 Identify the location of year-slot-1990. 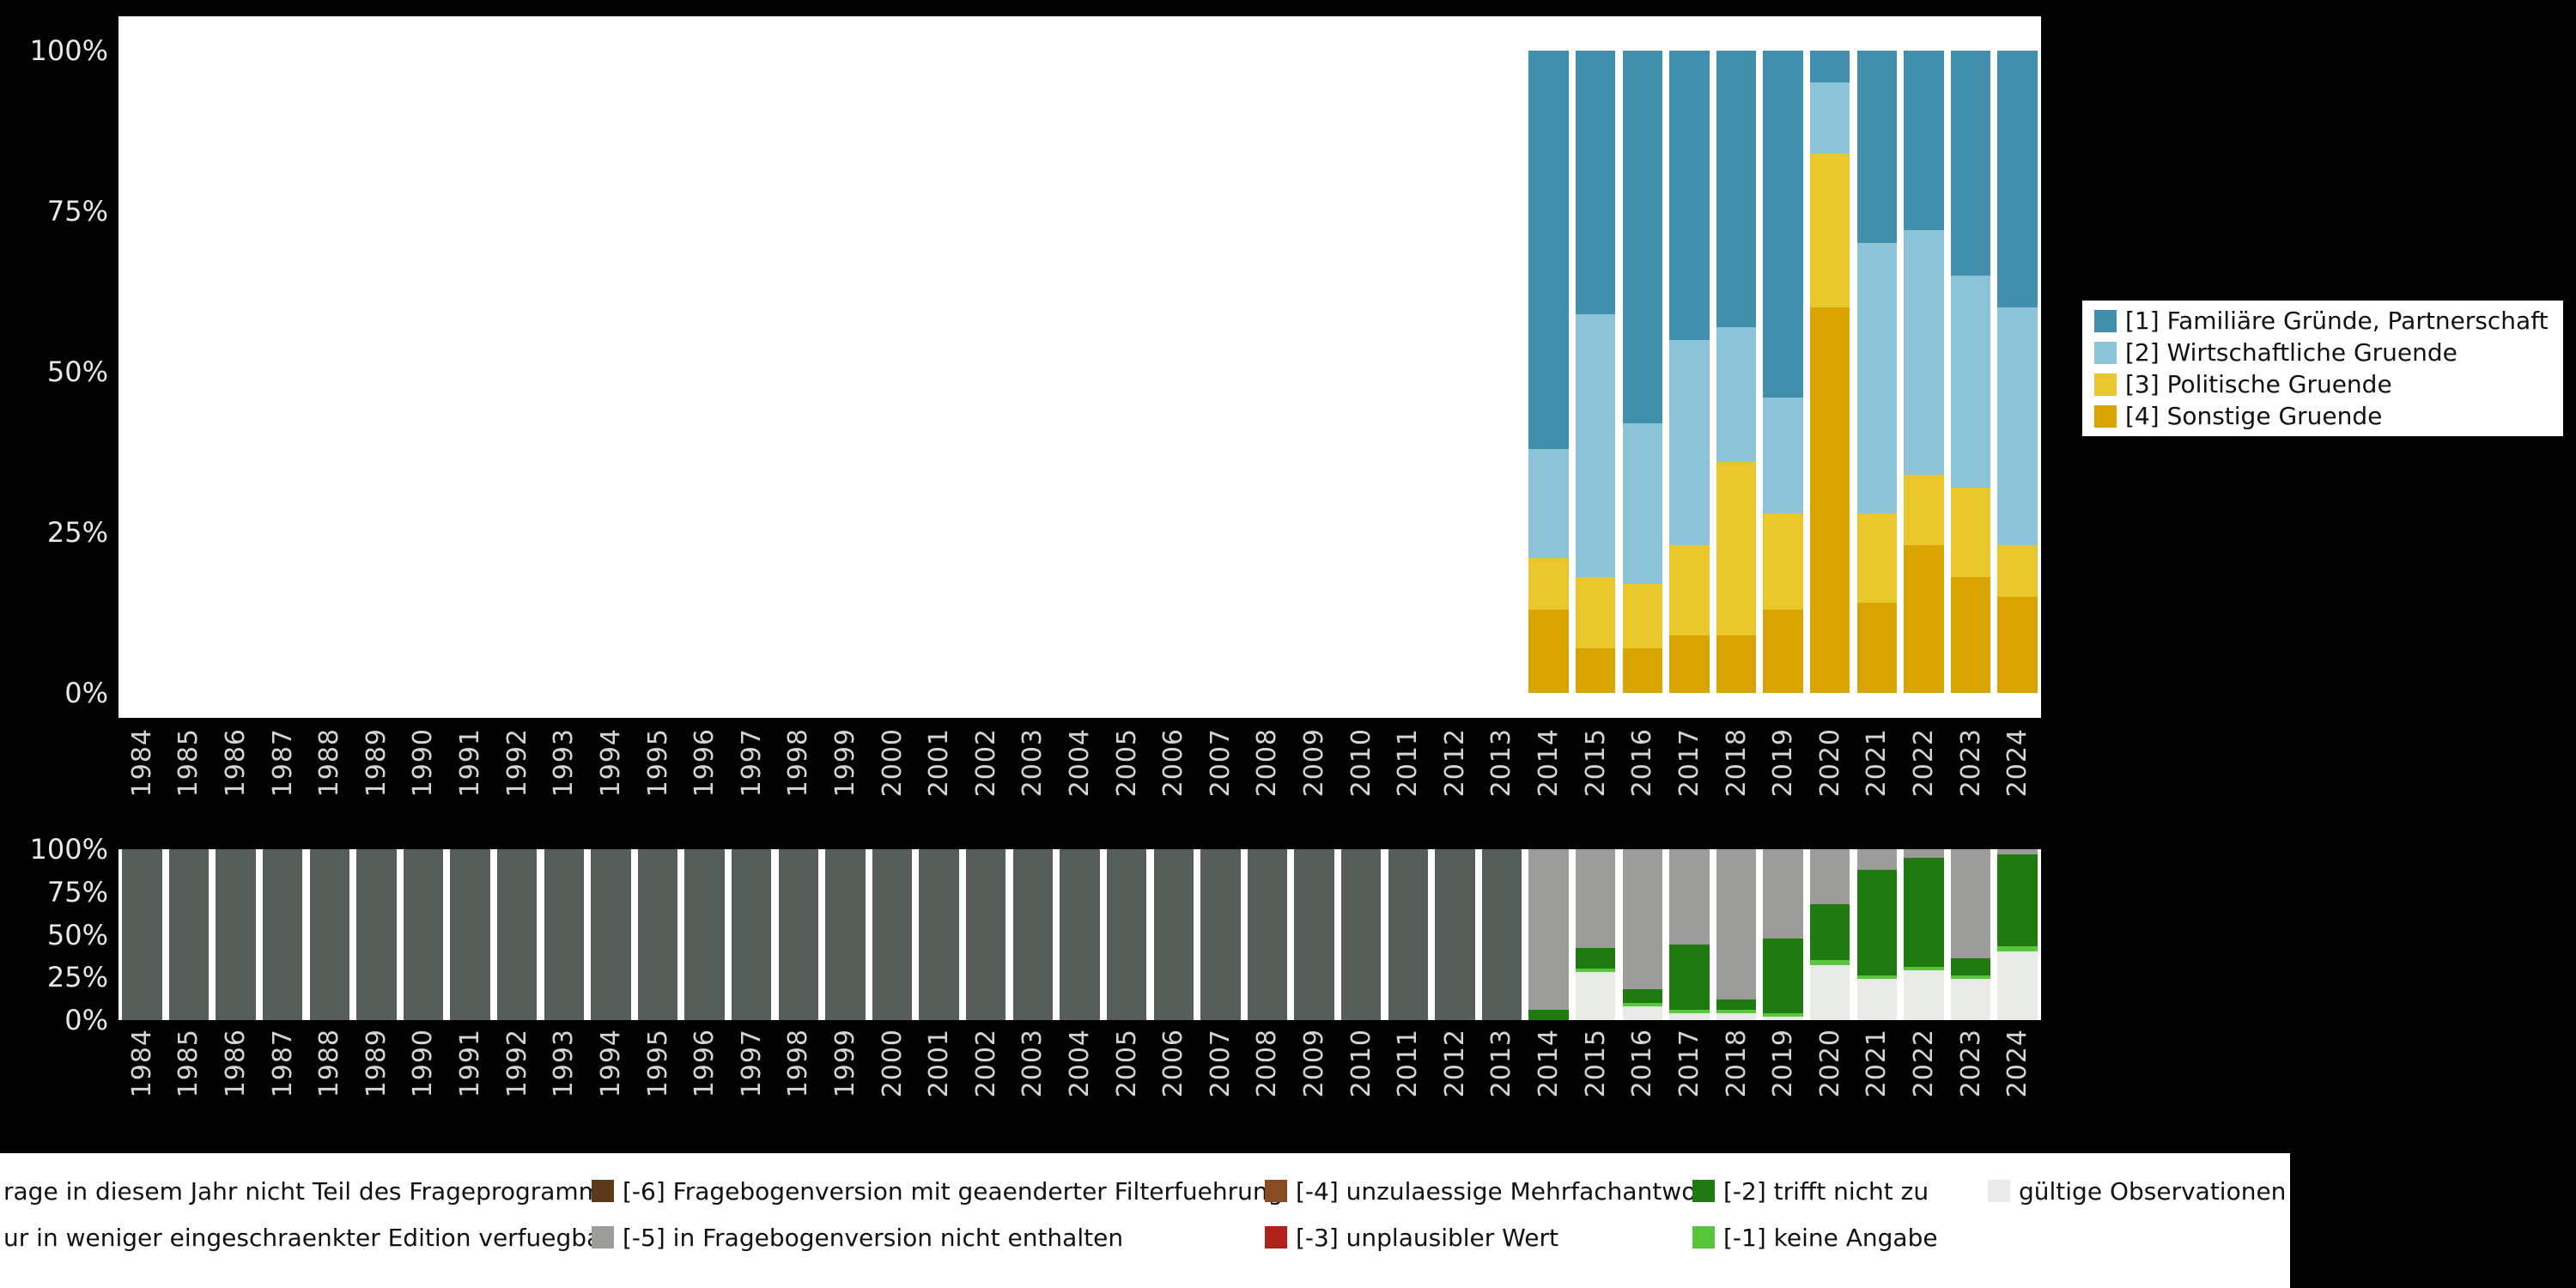
(423, 935).